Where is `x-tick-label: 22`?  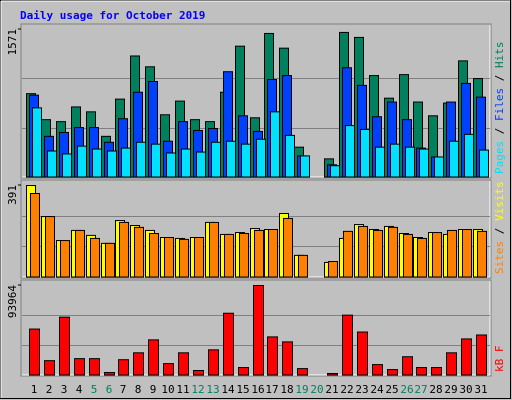 x-tick-label: 22 is located at coordinates (346, 389).